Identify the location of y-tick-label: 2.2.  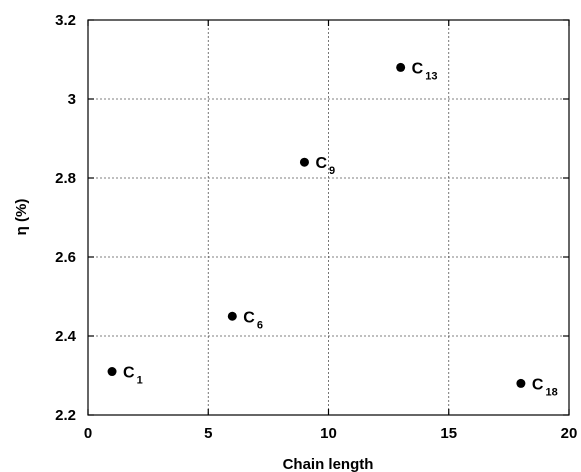
(65, 415).